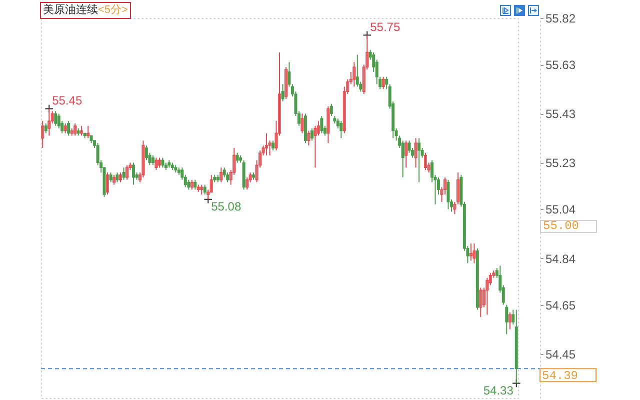  I want to click on chart-title: 美原油连续, so click(70, 10).